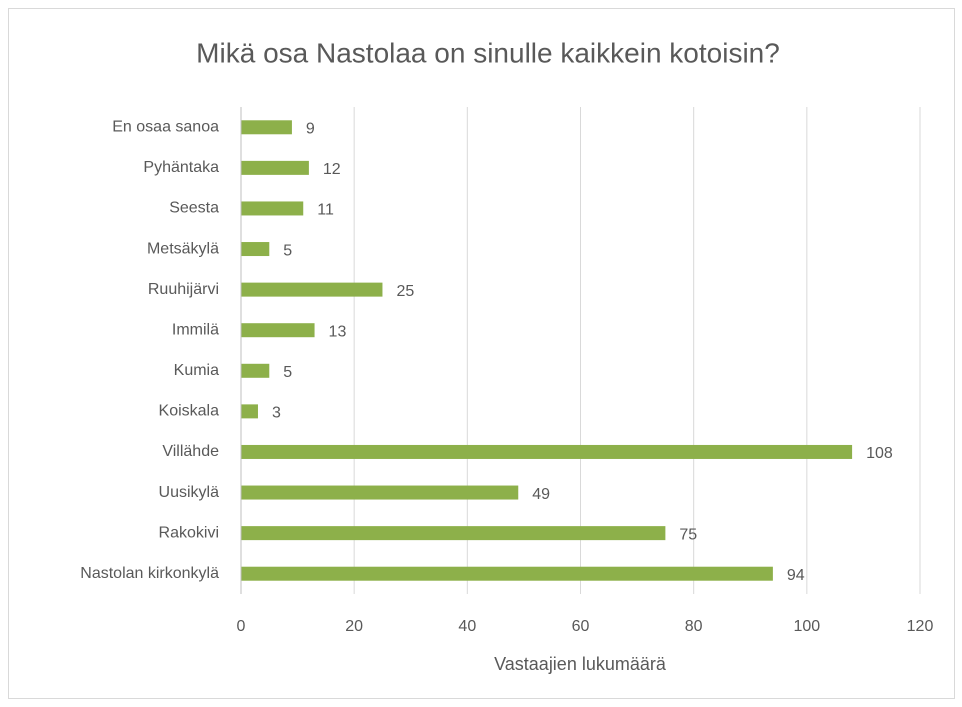  Describe the element at coordinates (694, 626) in the screenshot. I see `x-tick-label: 80` at that location.